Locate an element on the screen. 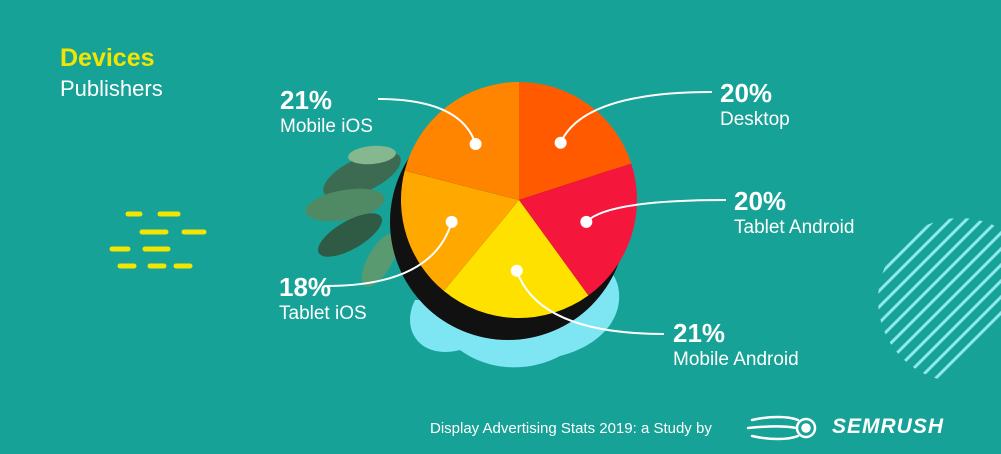 The height and width of the screenshot is (454, 1001). slice-name-tablet-android: Tablet Android is located at coordinates (794, 227).